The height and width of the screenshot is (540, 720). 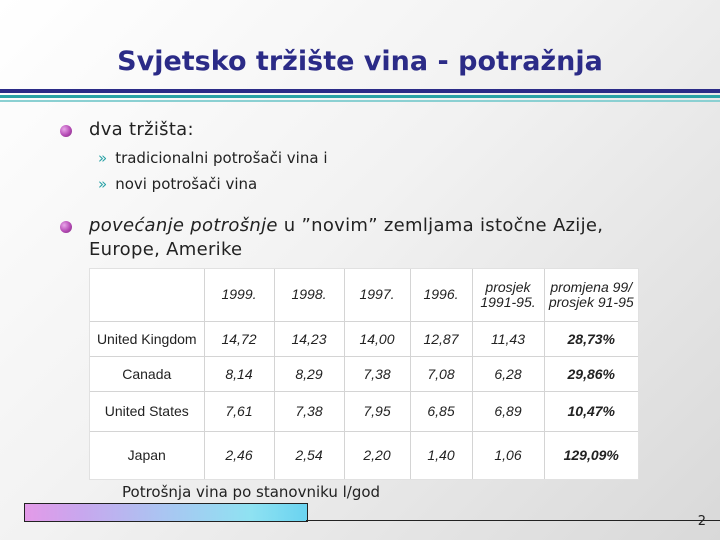 I want to click on header-1997: 1997., so click(x=377, y=295).